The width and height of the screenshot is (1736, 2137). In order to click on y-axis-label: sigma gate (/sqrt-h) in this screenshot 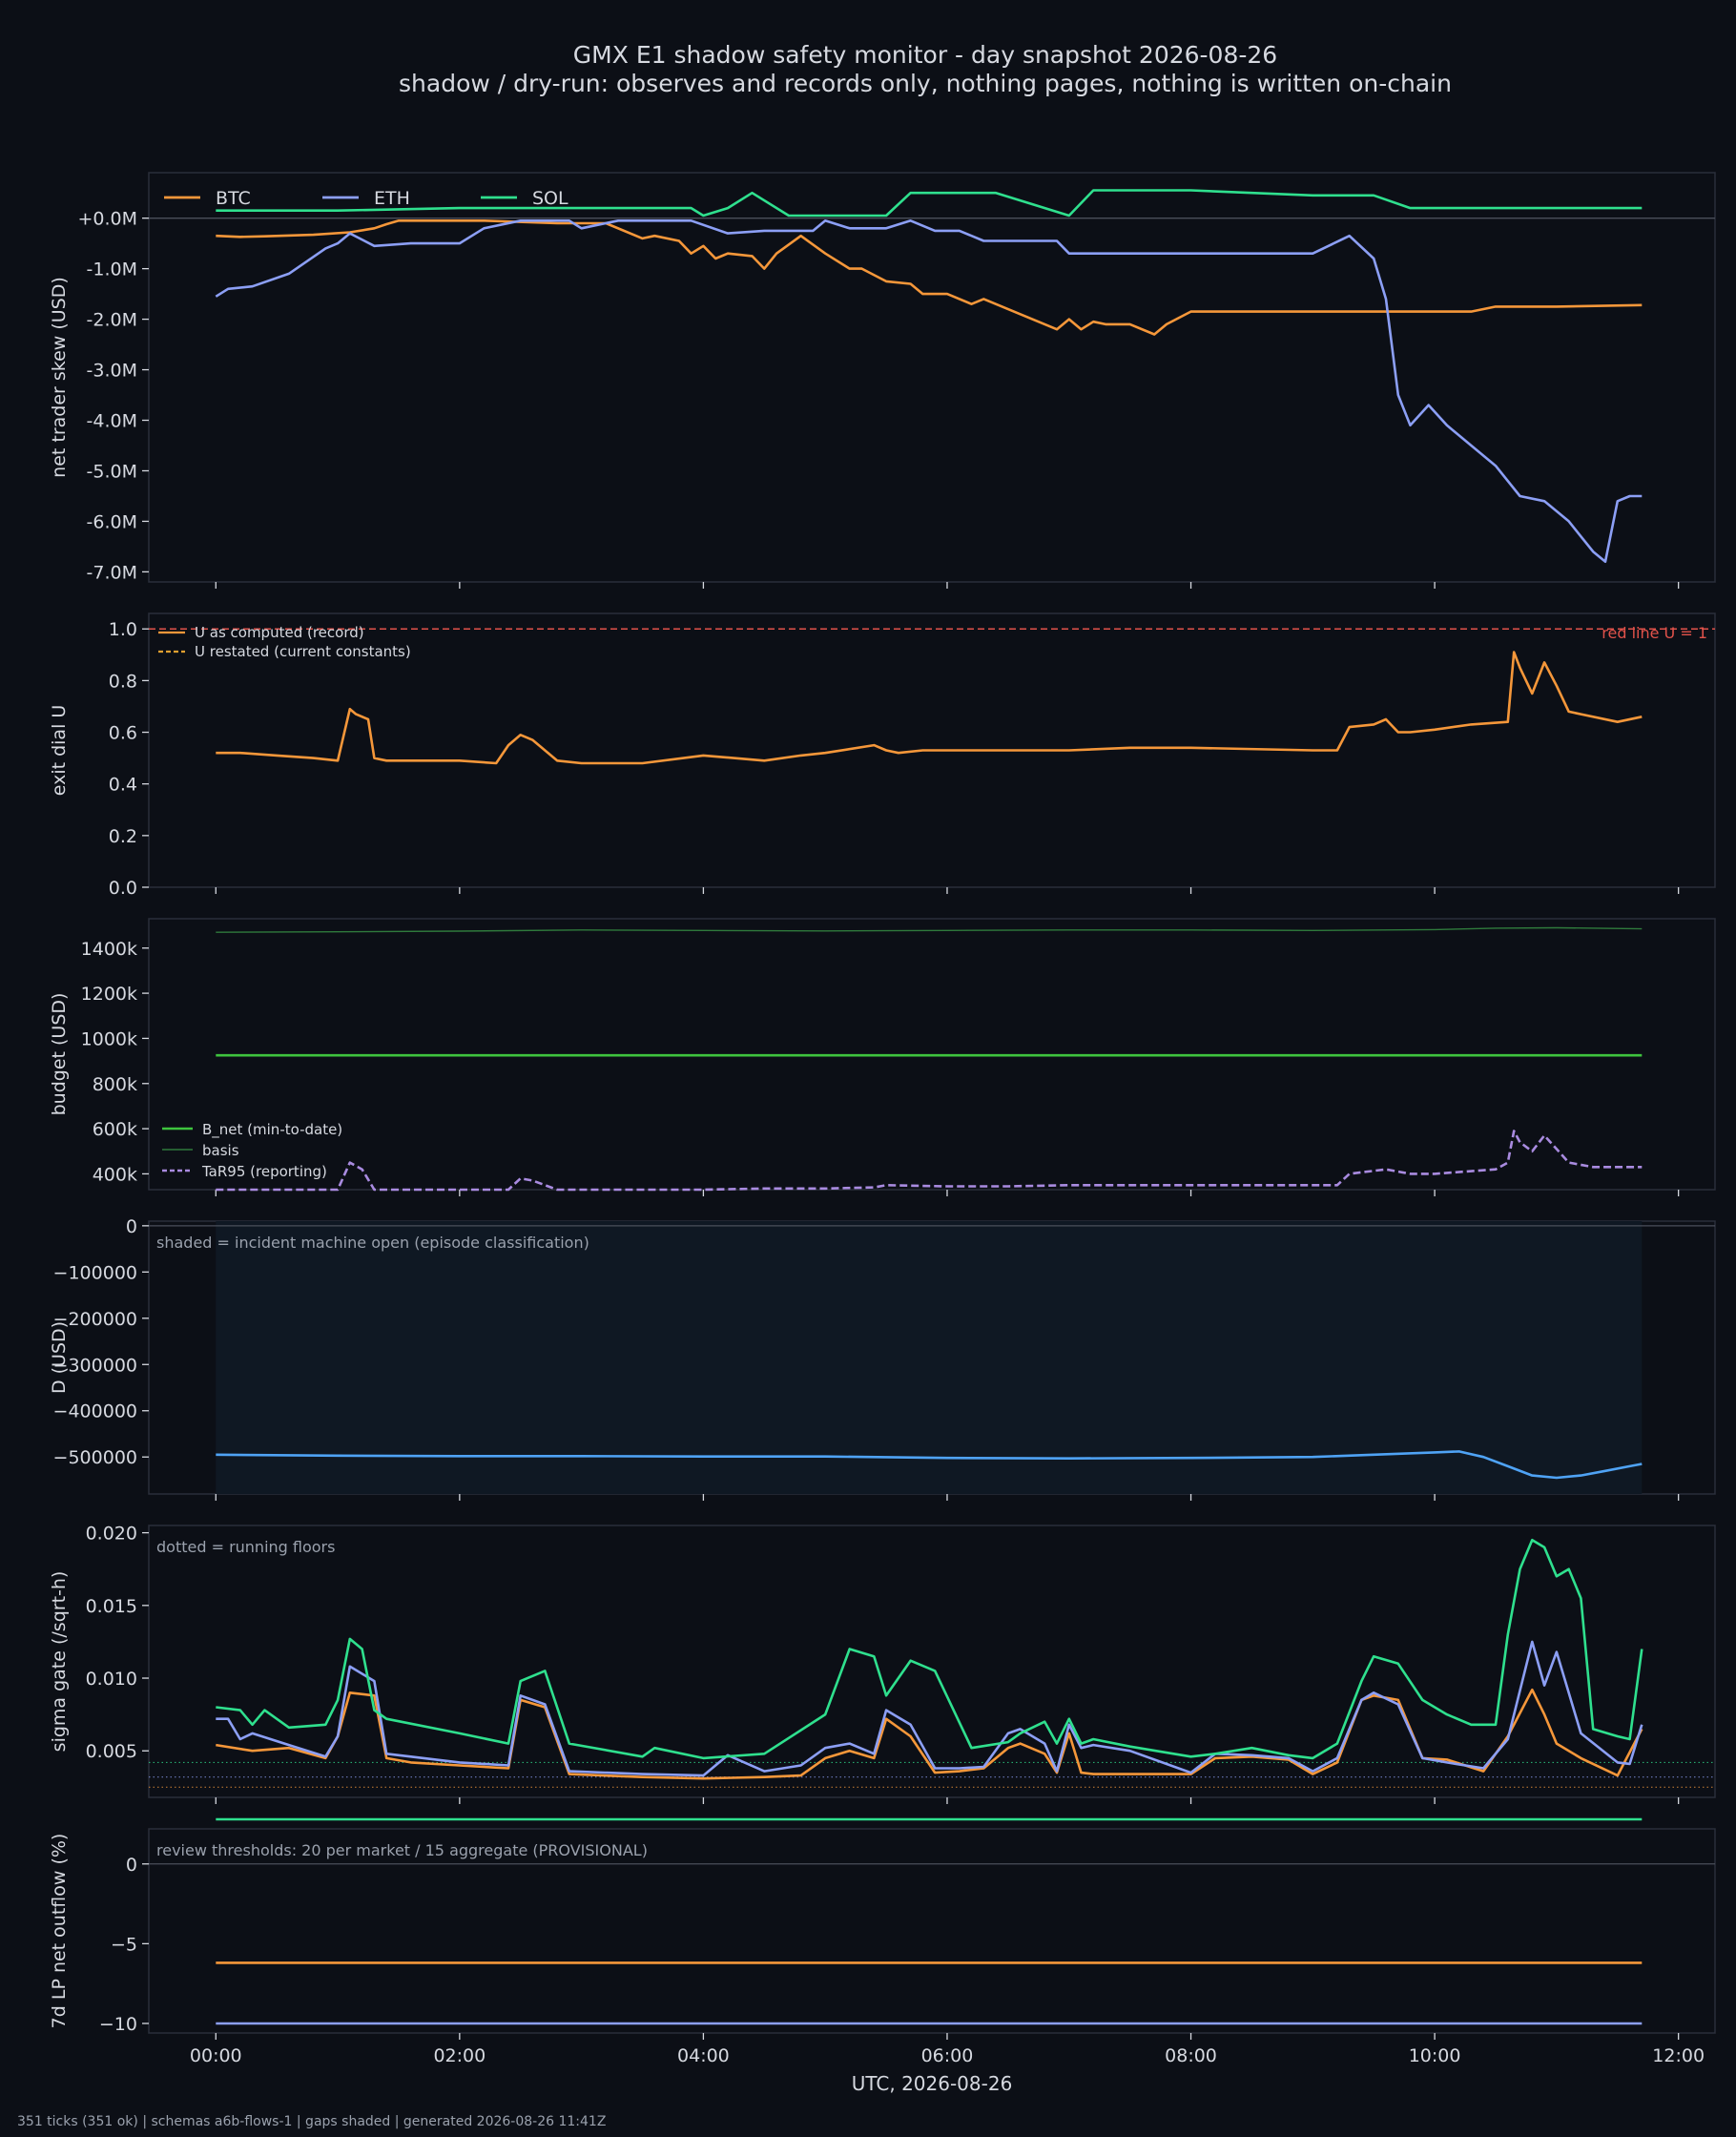, I will do `click(59, 1662)`.